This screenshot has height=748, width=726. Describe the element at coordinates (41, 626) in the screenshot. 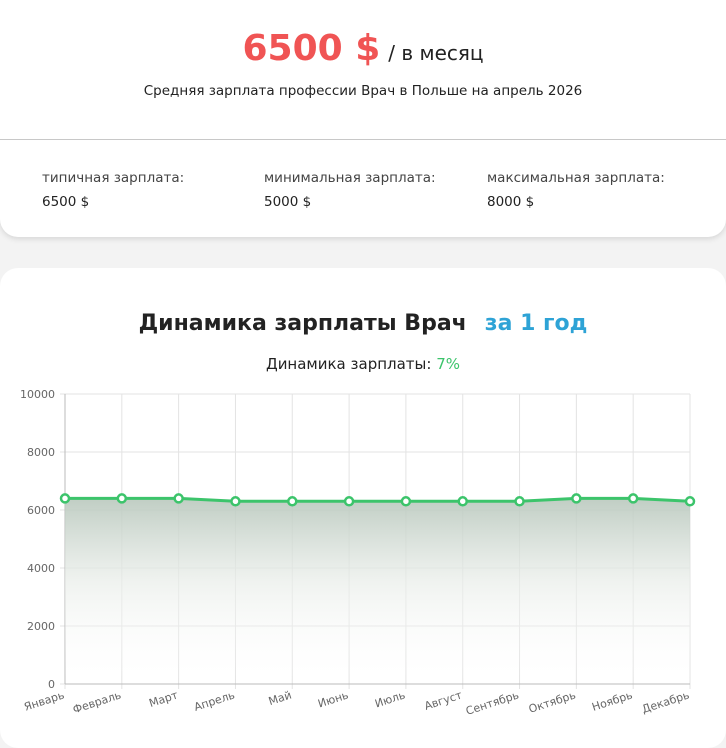

I see `y-tick-label: 2000` at that location.